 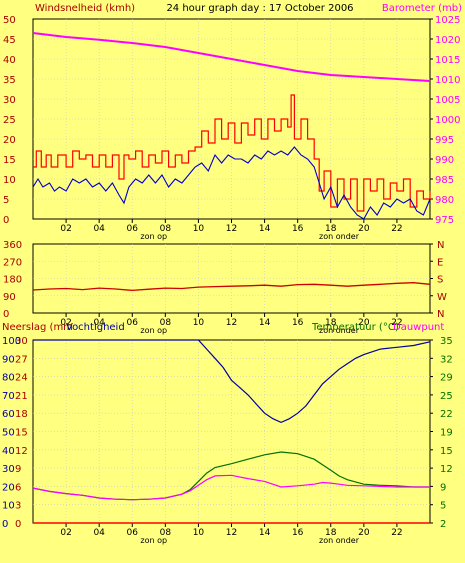 I want to click on y-tick-label: 90, so click(x=9, y=297).